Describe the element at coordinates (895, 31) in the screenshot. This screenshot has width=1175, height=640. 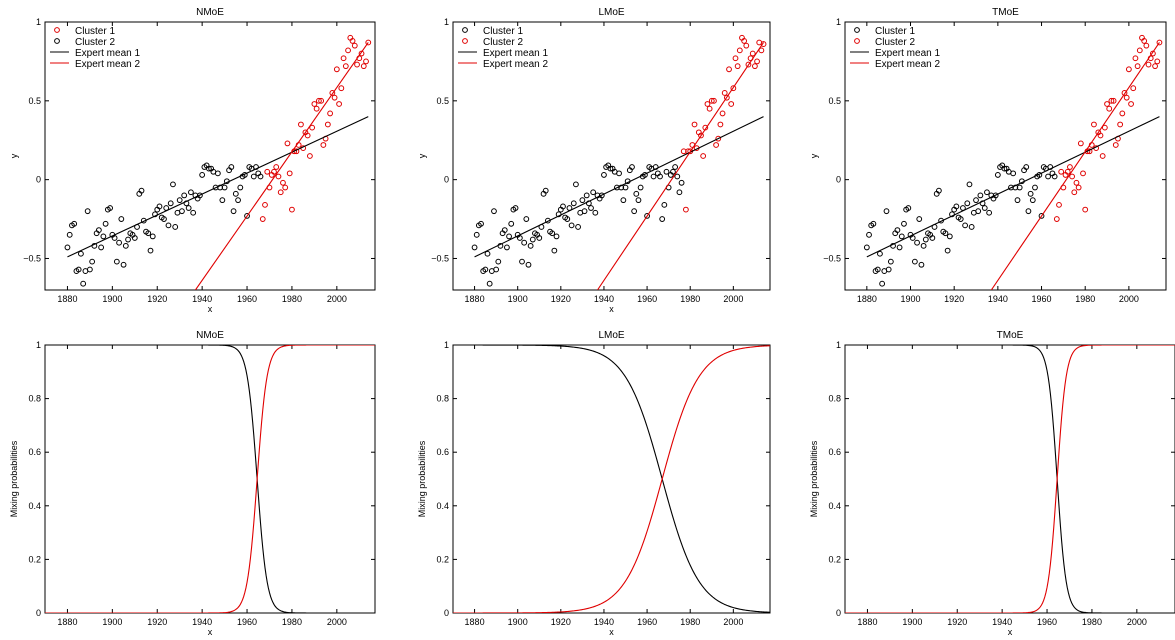
I see `legend-label: Cluster 1` at that location.